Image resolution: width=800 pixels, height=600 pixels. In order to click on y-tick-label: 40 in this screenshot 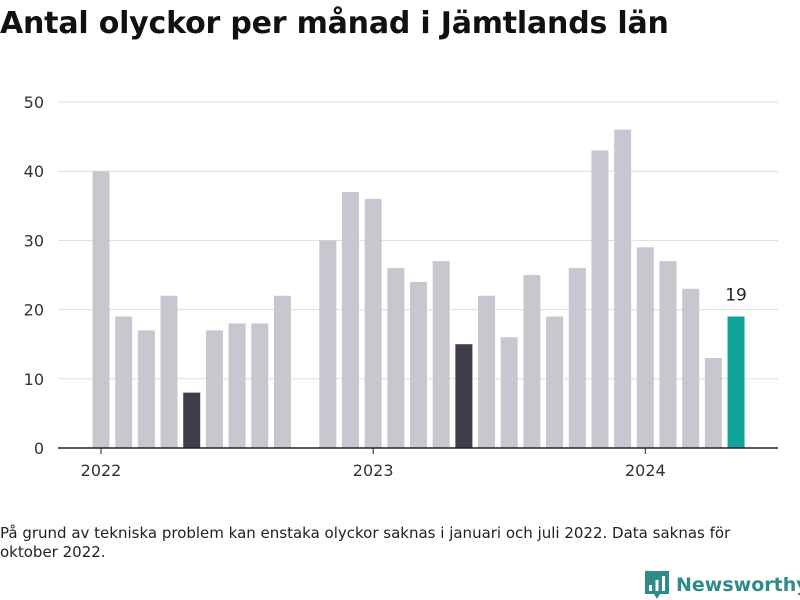, I will do `click(34, 171)`.